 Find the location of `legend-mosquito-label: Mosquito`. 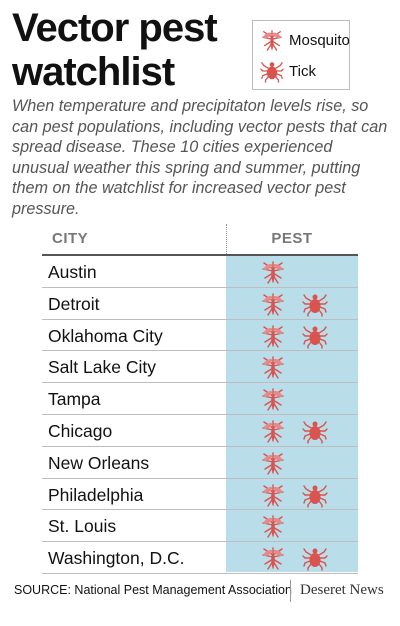

legend-mosquito-label: Mosquito is located at coordinates (319, 40).